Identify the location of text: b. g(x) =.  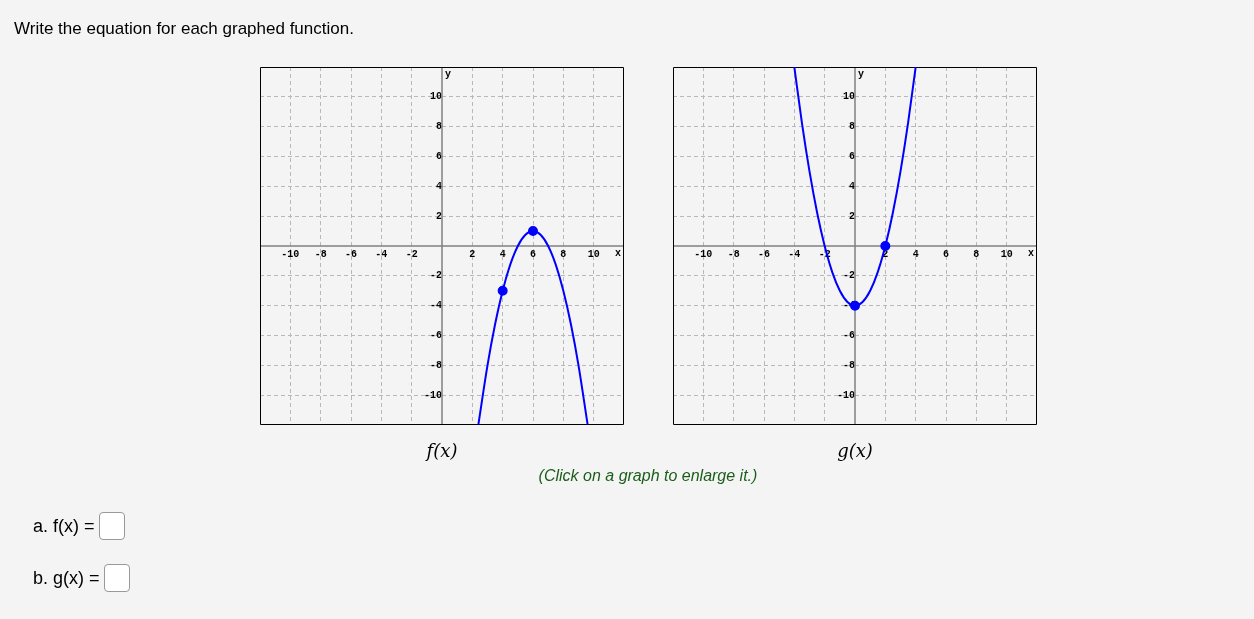
(66, 578).